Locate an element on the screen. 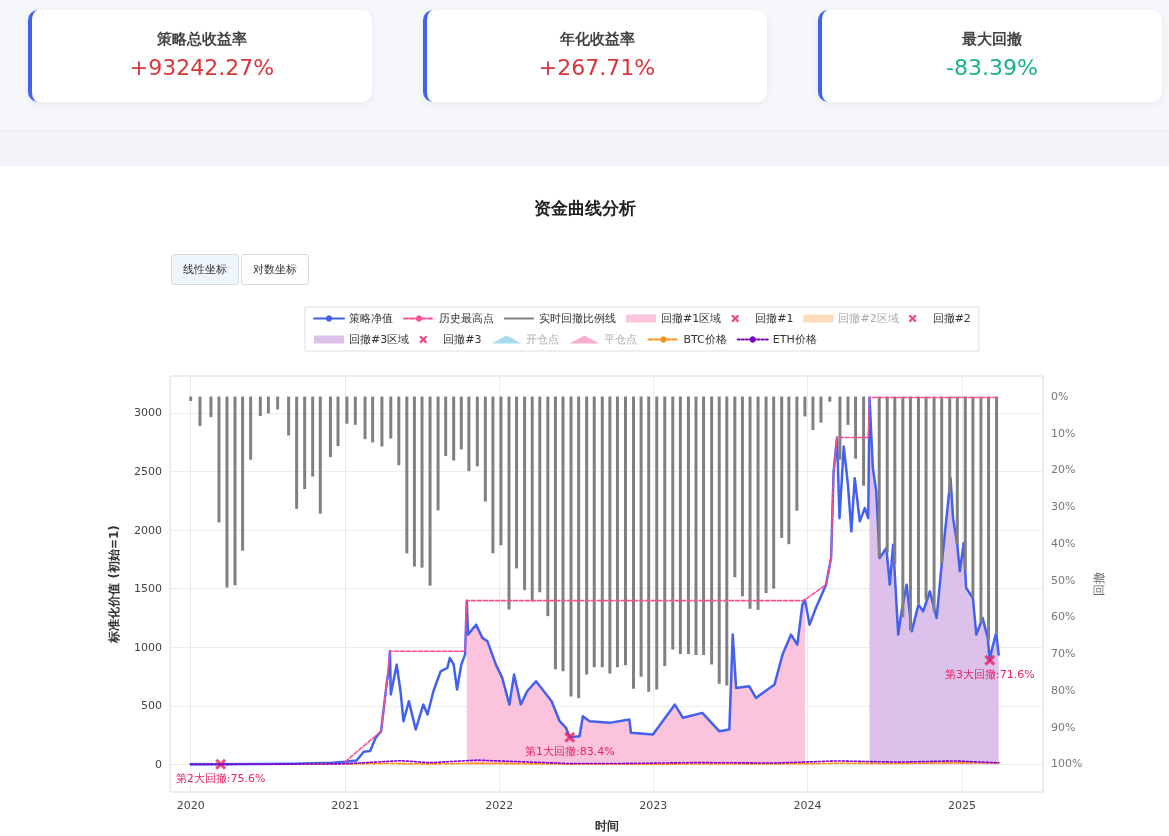 The height and width of the screenshot is (836, 1169). y2-tick-label: 60% is located at coordinates (1063, 617).